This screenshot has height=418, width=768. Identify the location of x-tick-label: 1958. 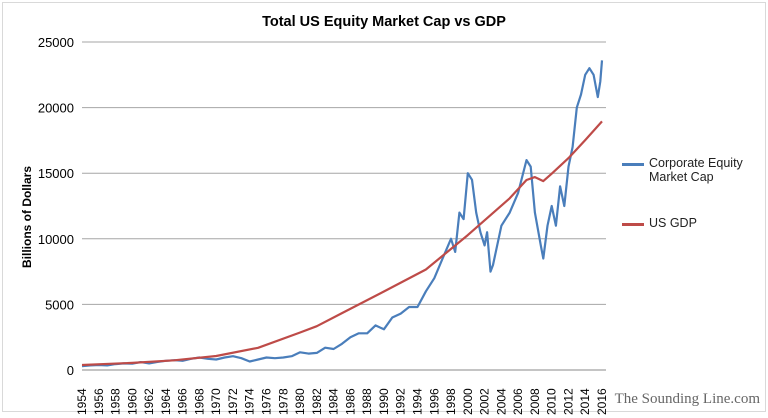
(116, 401).